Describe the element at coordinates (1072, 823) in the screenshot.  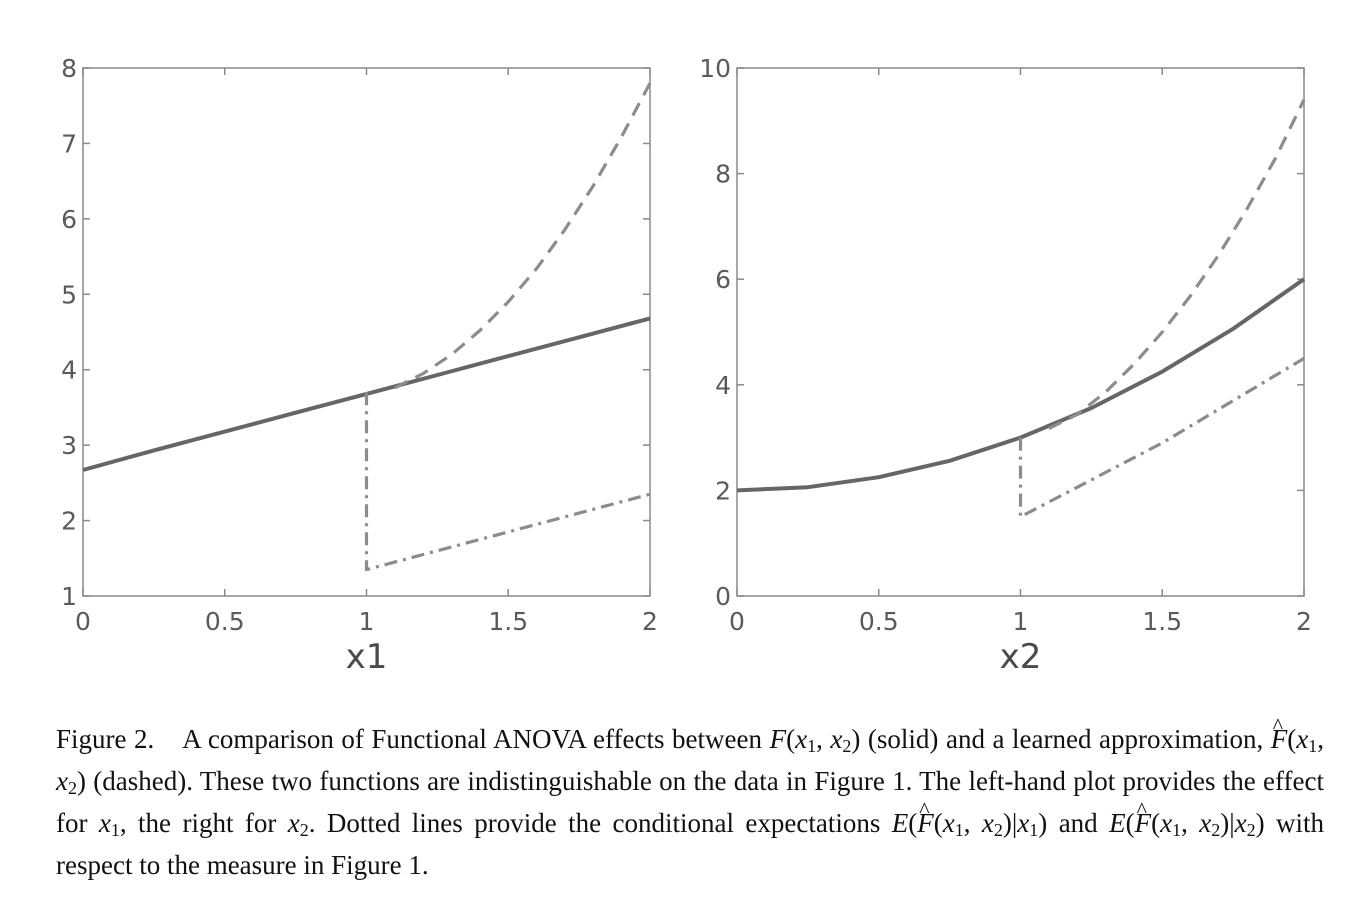
I see `caption-text-6: and` at that location.